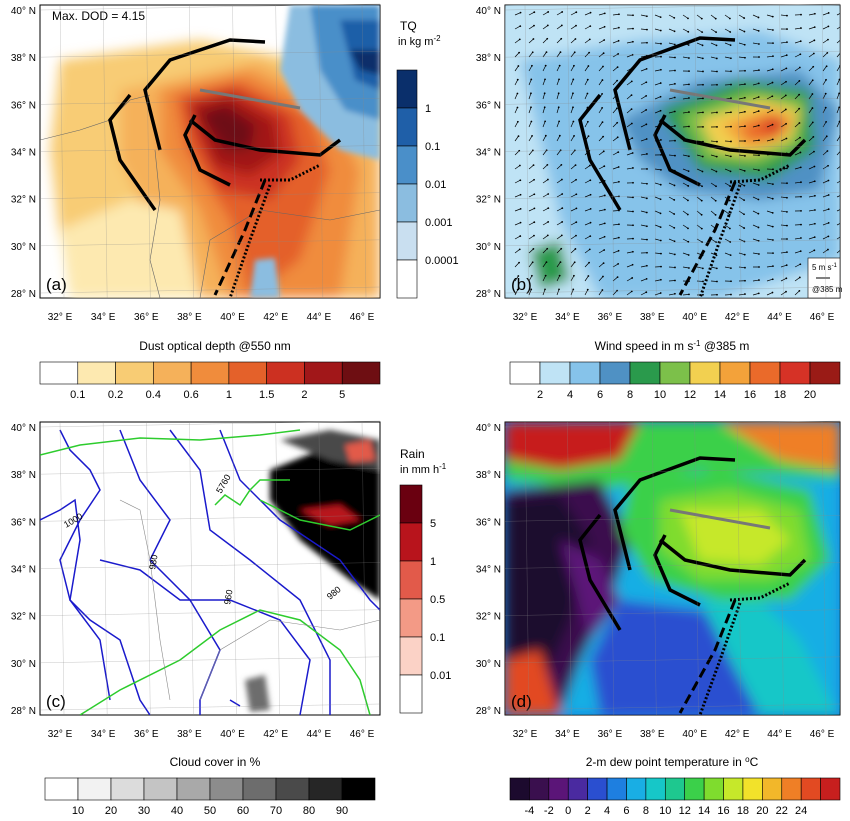 The height and width of the screenshot is (821, 850). I want to click on wind-colorbar: 2 4 6 8 10 12 14 16 18 20, so click(675, 381).